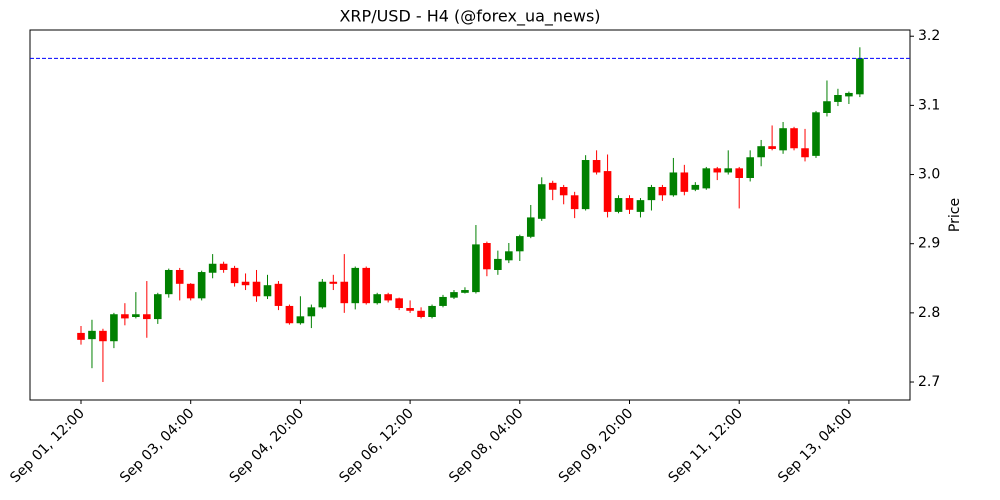 Image resolution: width=1000 pixels, height=500 pixels. I want to click on x-tick-label: Sep 11, 12:00, so click(705, 446).